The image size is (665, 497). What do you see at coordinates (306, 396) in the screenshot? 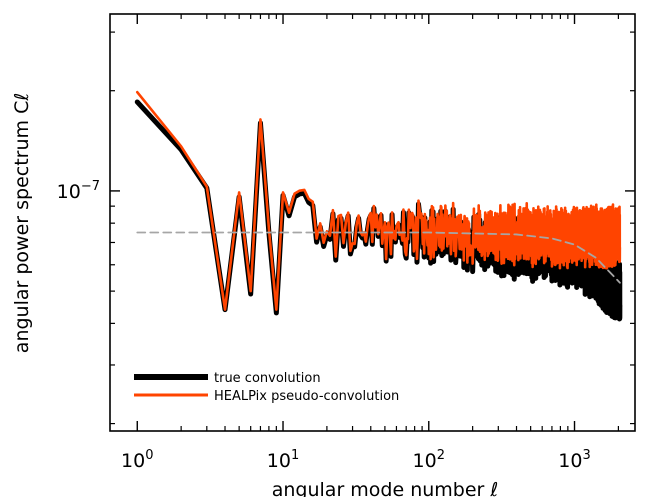
I see `legend-label-healpix: HEALPix pseudo-convolution` at bounding box center [306, 396].